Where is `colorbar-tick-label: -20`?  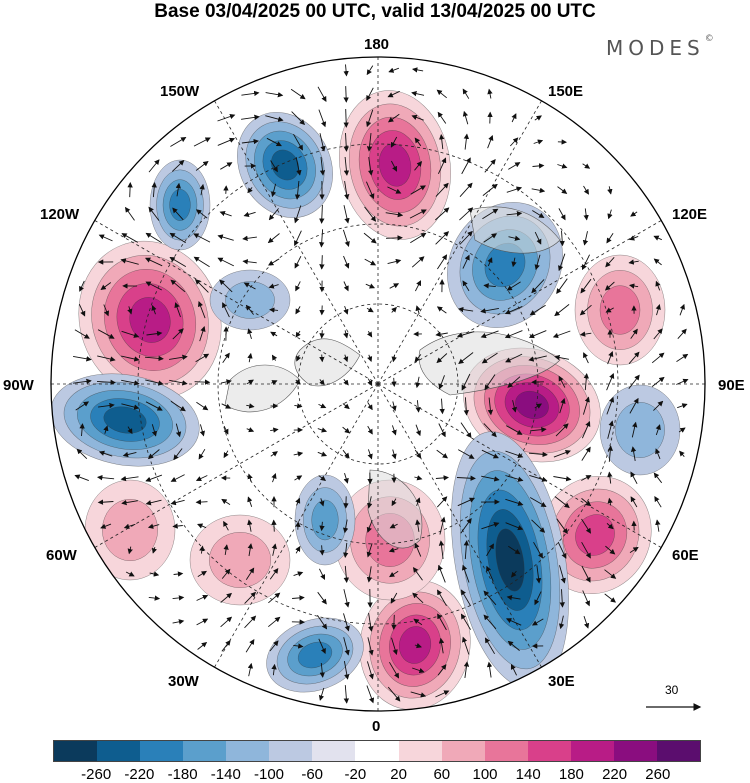
colorbar-tick-label: -20 is located at coordinates (355, 774).